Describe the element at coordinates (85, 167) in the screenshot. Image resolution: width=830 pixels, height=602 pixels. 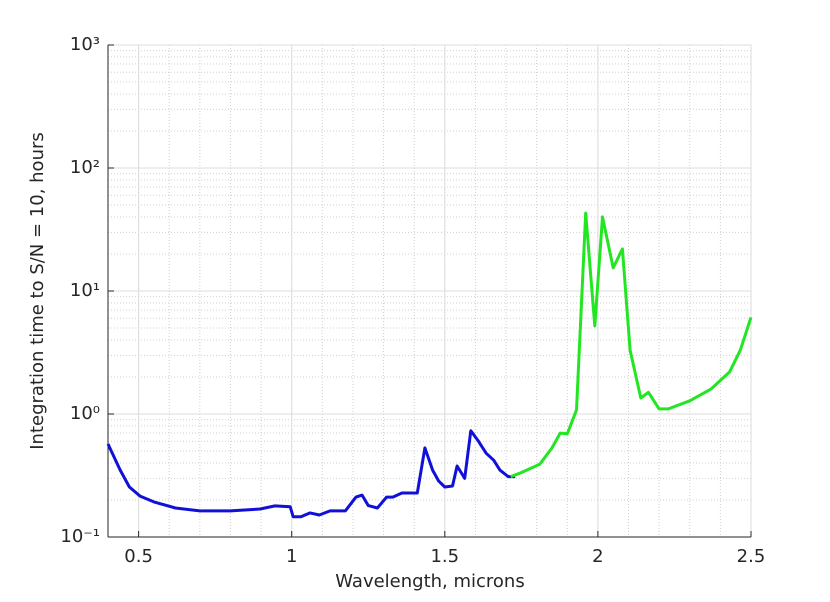
I see `y-tick-label: 10²` at that location.